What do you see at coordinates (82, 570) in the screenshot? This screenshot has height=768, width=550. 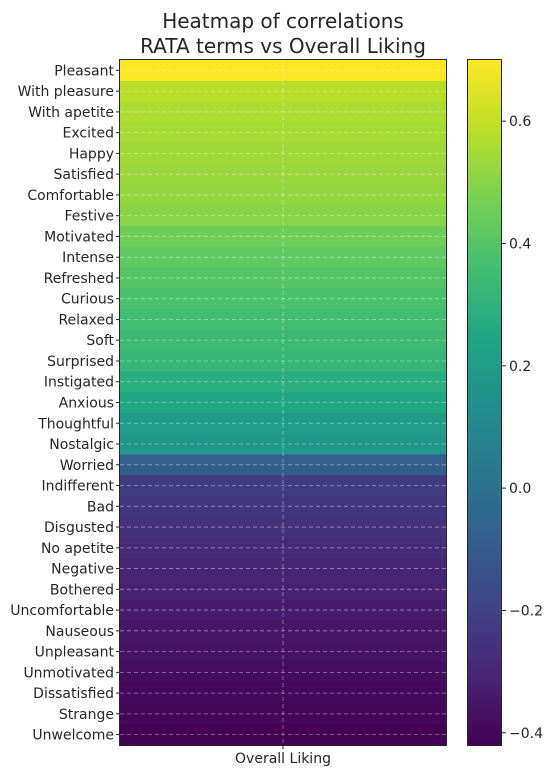 I see `row-label: Negative` at bounding box center [82, 570].